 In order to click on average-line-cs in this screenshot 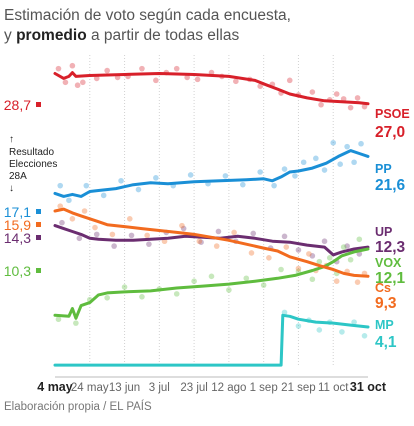, I will do `click(211, 242)`.